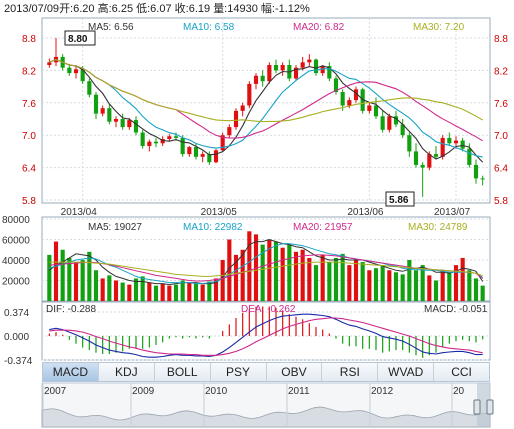 The width and height of the screenshot is (514, 429). What do you see at coordinates (295, 372) in the screenshot?
I see `tab-obv: OBV` at bounding box center [295, 372].